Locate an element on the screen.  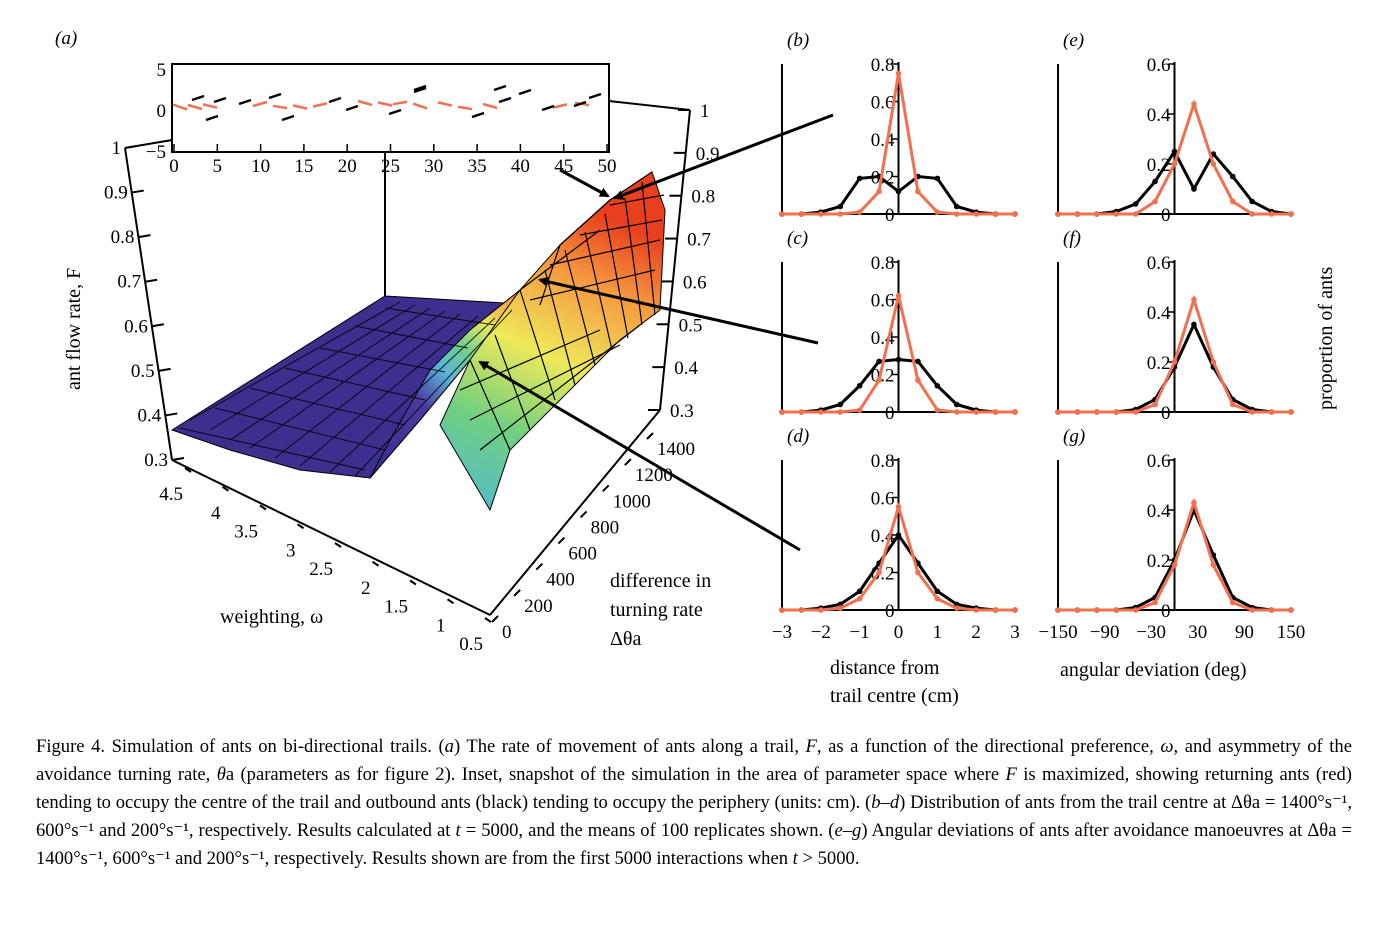
z-tick-label-right: 0.6 is located at coordinates (695, 282).